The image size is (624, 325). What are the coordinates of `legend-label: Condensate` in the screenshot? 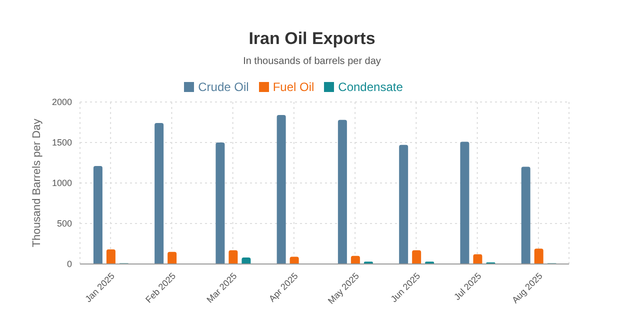 It's located at (370, 87).